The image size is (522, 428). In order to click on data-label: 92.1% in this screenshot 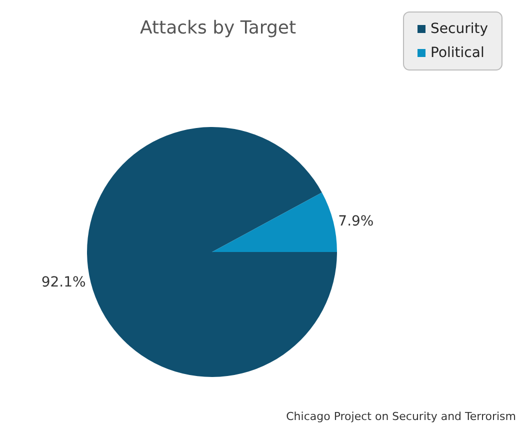, I will do `click(63, 282)`.